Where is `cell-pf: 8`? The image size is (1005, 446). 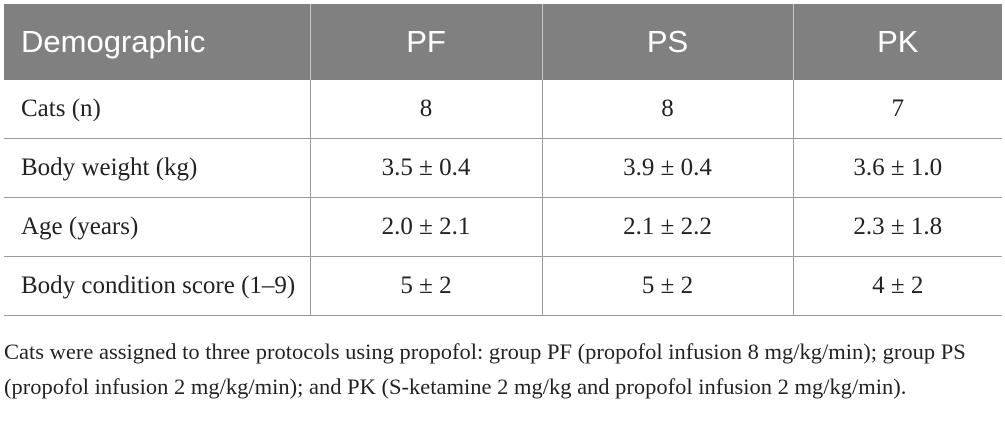 cell-pf: 8 is located at coordinates (425, 109).